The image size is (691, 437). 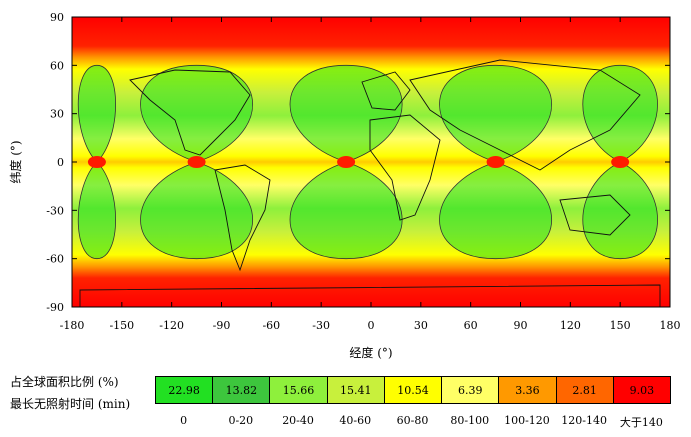 I want to click on x-tick-label: 60, so click(x=471, y=325).